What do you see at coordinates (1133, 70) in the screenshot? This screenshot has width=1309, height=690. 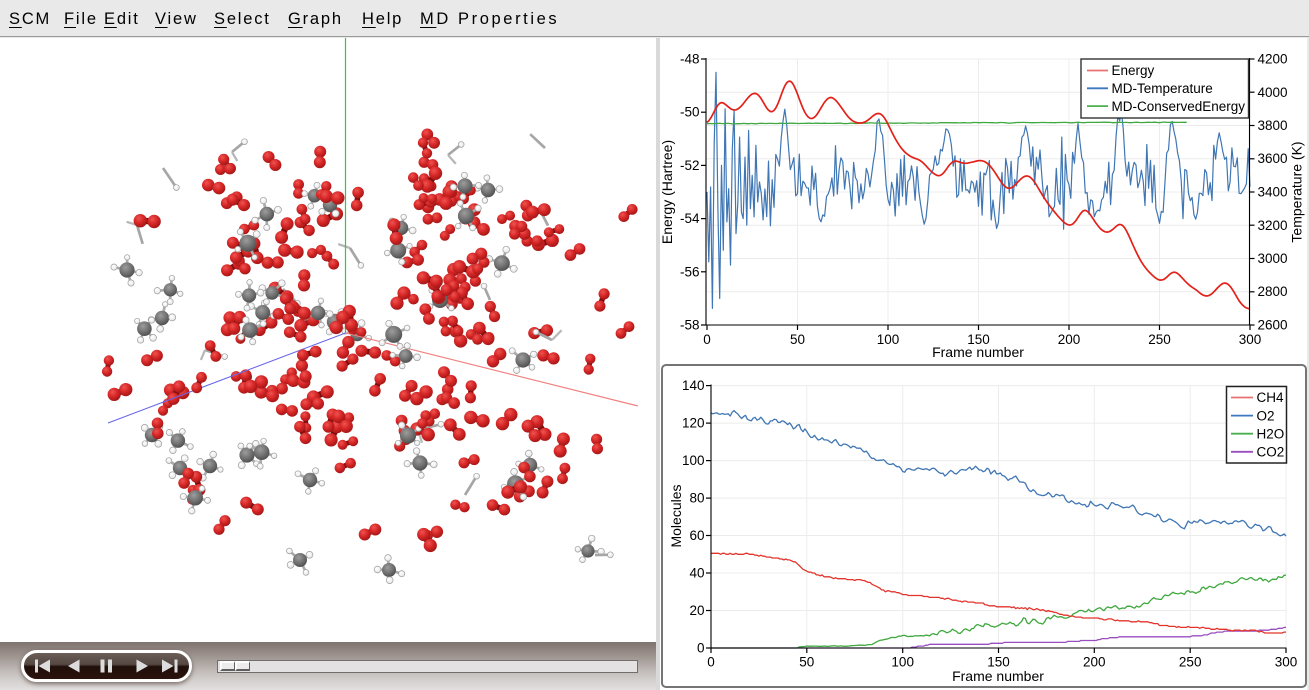 I see `svg-text: Energy` at bounding box center [1133, 70].